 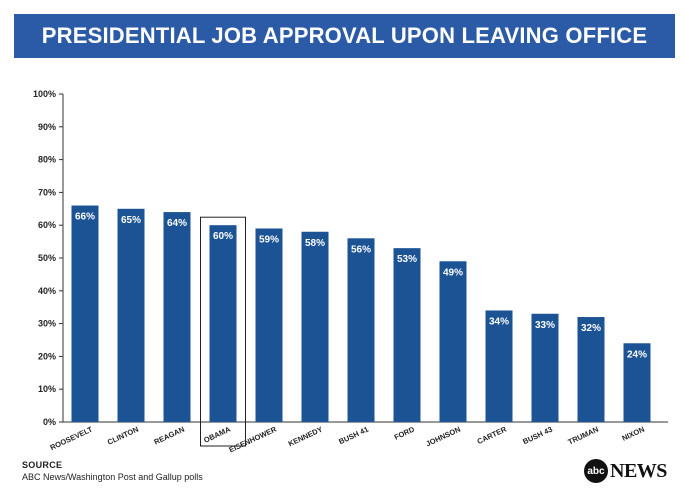 I want to click on y-tick-label: 80%, so click(x=47, y=160).